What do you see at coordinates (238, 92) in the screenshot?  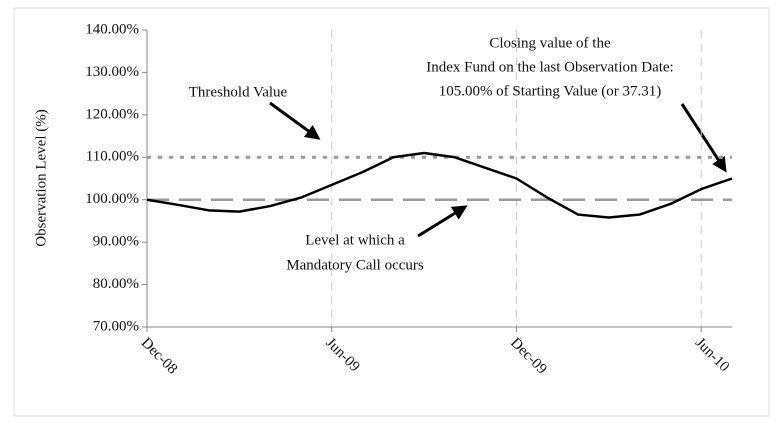 I see `annotation: Threshold Value` at bounding box center [238, 92].